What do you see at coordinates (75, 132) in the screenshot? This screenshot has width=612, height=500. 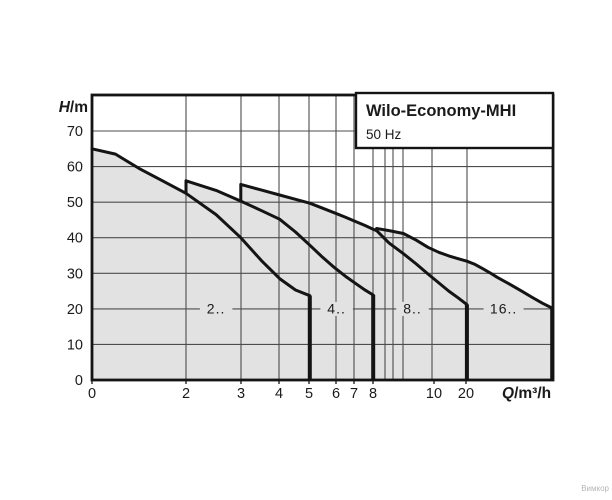 I see `y-tick-label-70: 70` at bounding box center [75, 132].